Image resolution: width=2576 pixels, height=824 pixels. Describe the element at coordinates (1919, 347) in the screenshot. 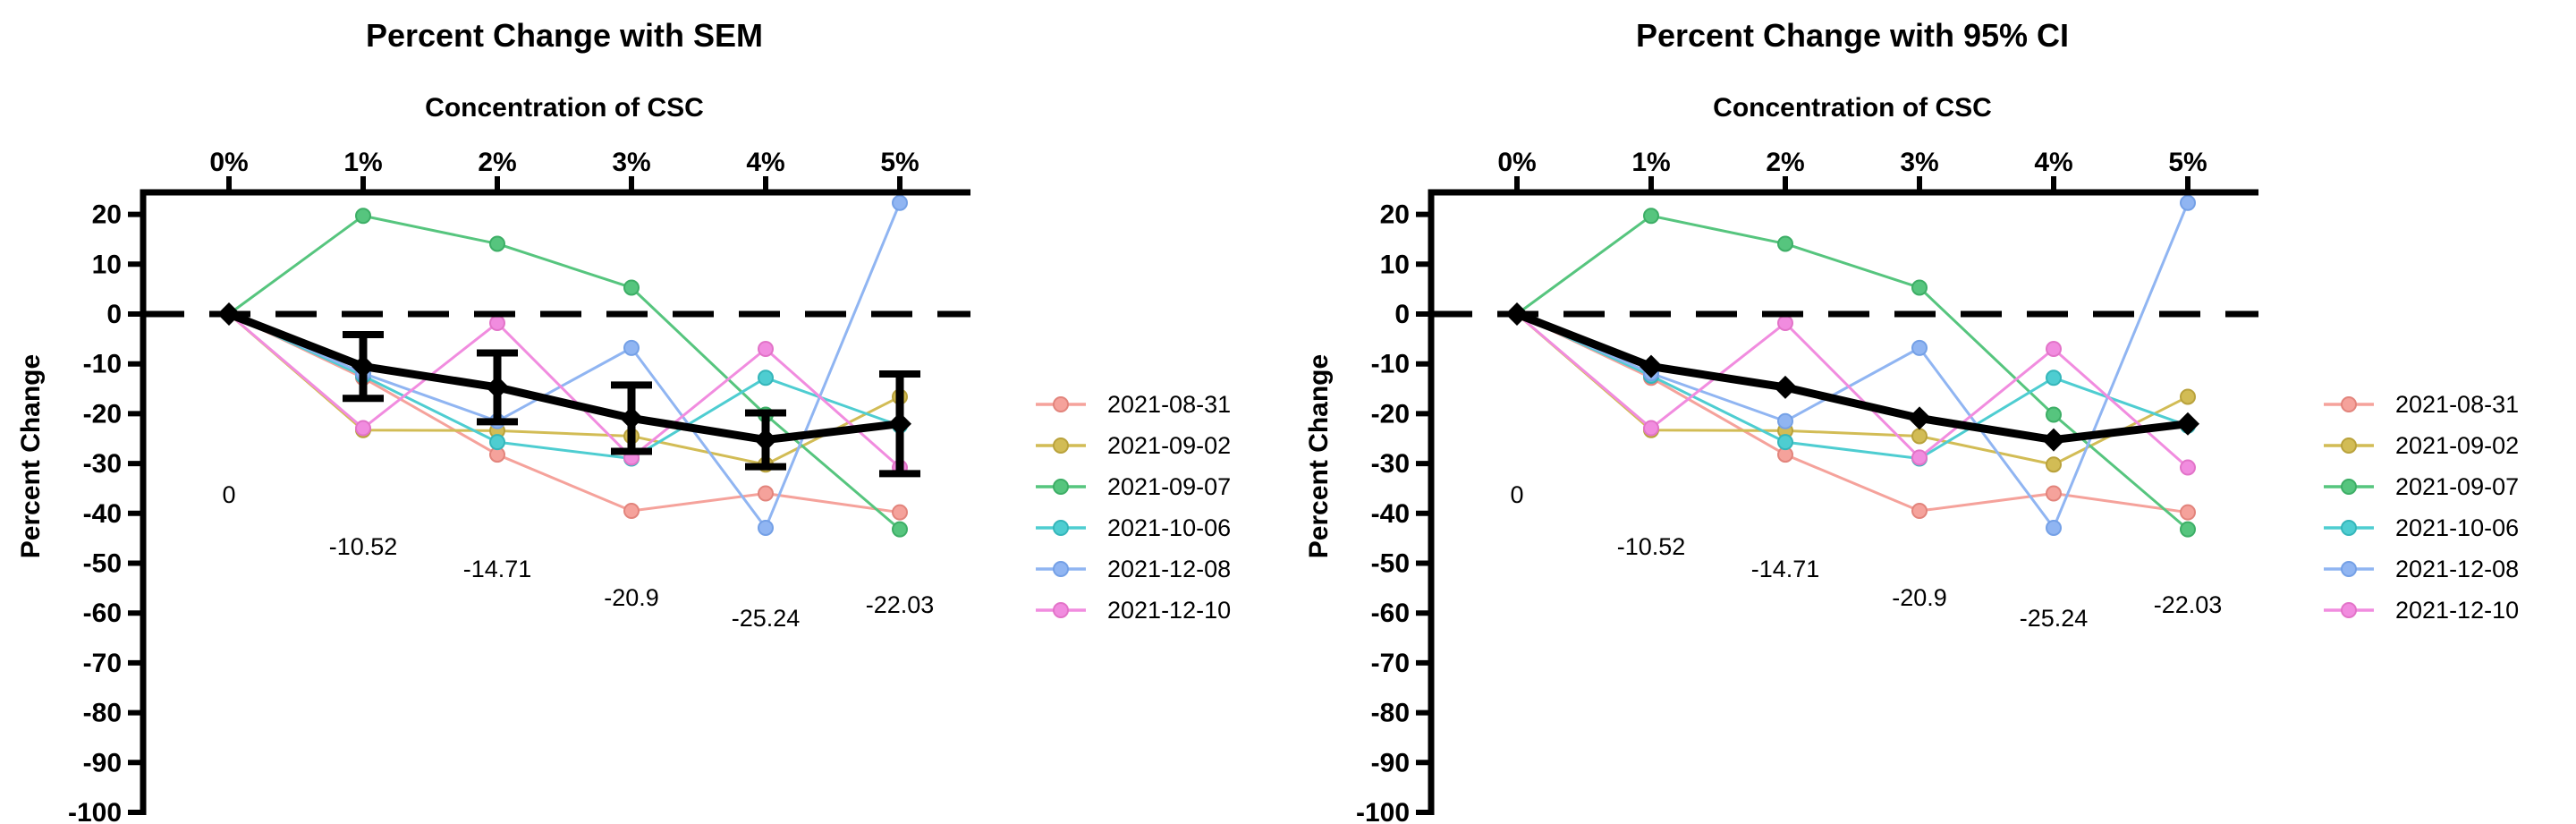

I see `series-point-2021-12-08-3%` at that location.